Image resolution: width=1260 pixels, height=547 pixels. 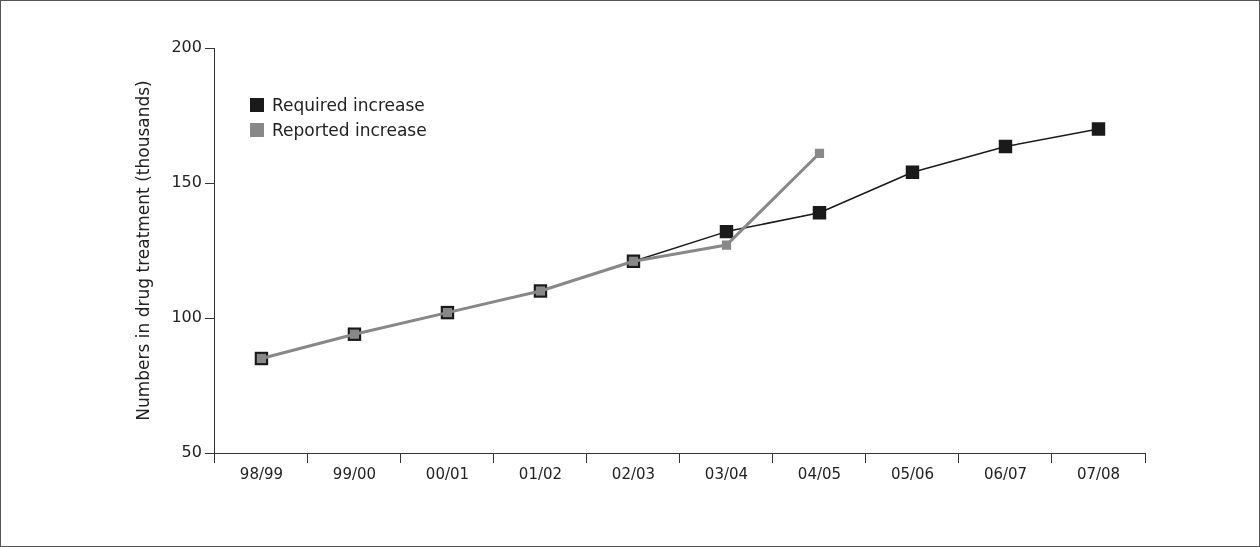 What do you see at coordinates (142, 250) in the screenshot?
I see `y-axis-title: Numbers in drug treatment (thousands)` at bounding box center [142, 250].